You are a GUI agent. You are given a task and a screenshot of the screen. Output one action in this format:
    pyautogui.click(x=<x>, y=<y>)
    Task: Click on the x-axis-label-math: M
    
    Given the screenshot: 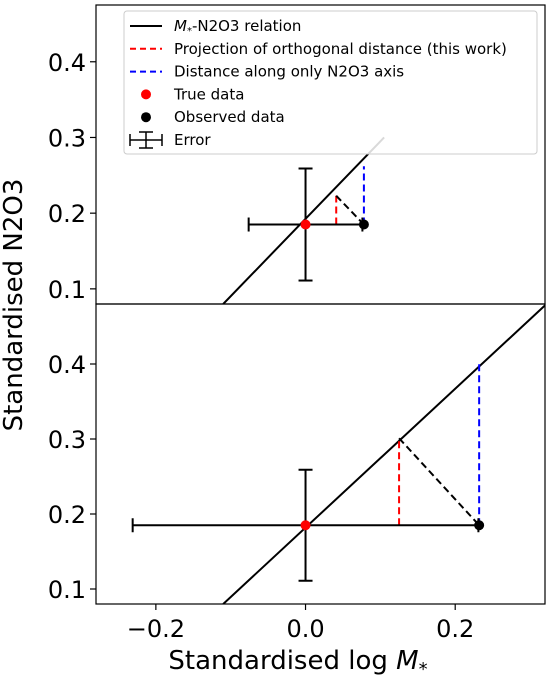 What is the action you would take?
    pyautogui.click(x=407, y=661)
    